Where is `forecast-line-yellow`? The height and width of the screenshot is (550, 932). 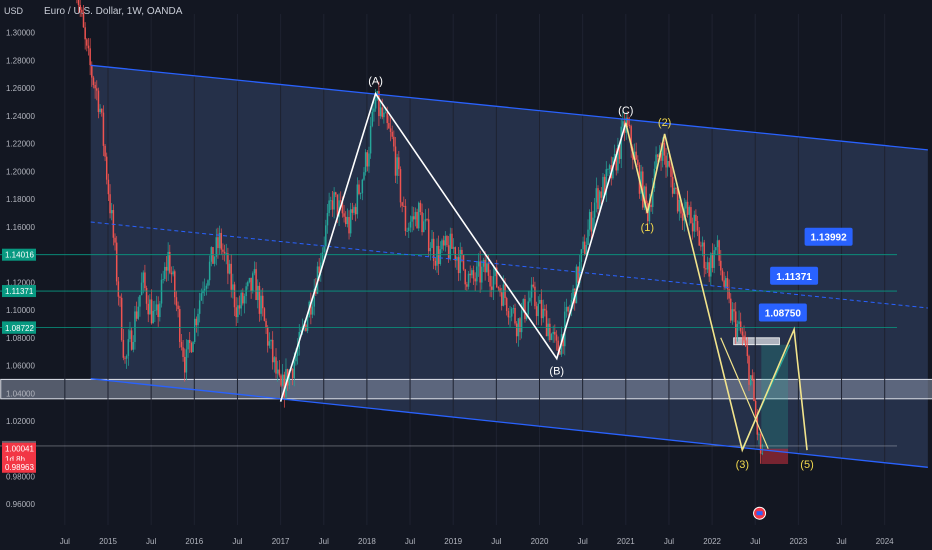
forecast-line-yellow is located at coordinates (744, 393).